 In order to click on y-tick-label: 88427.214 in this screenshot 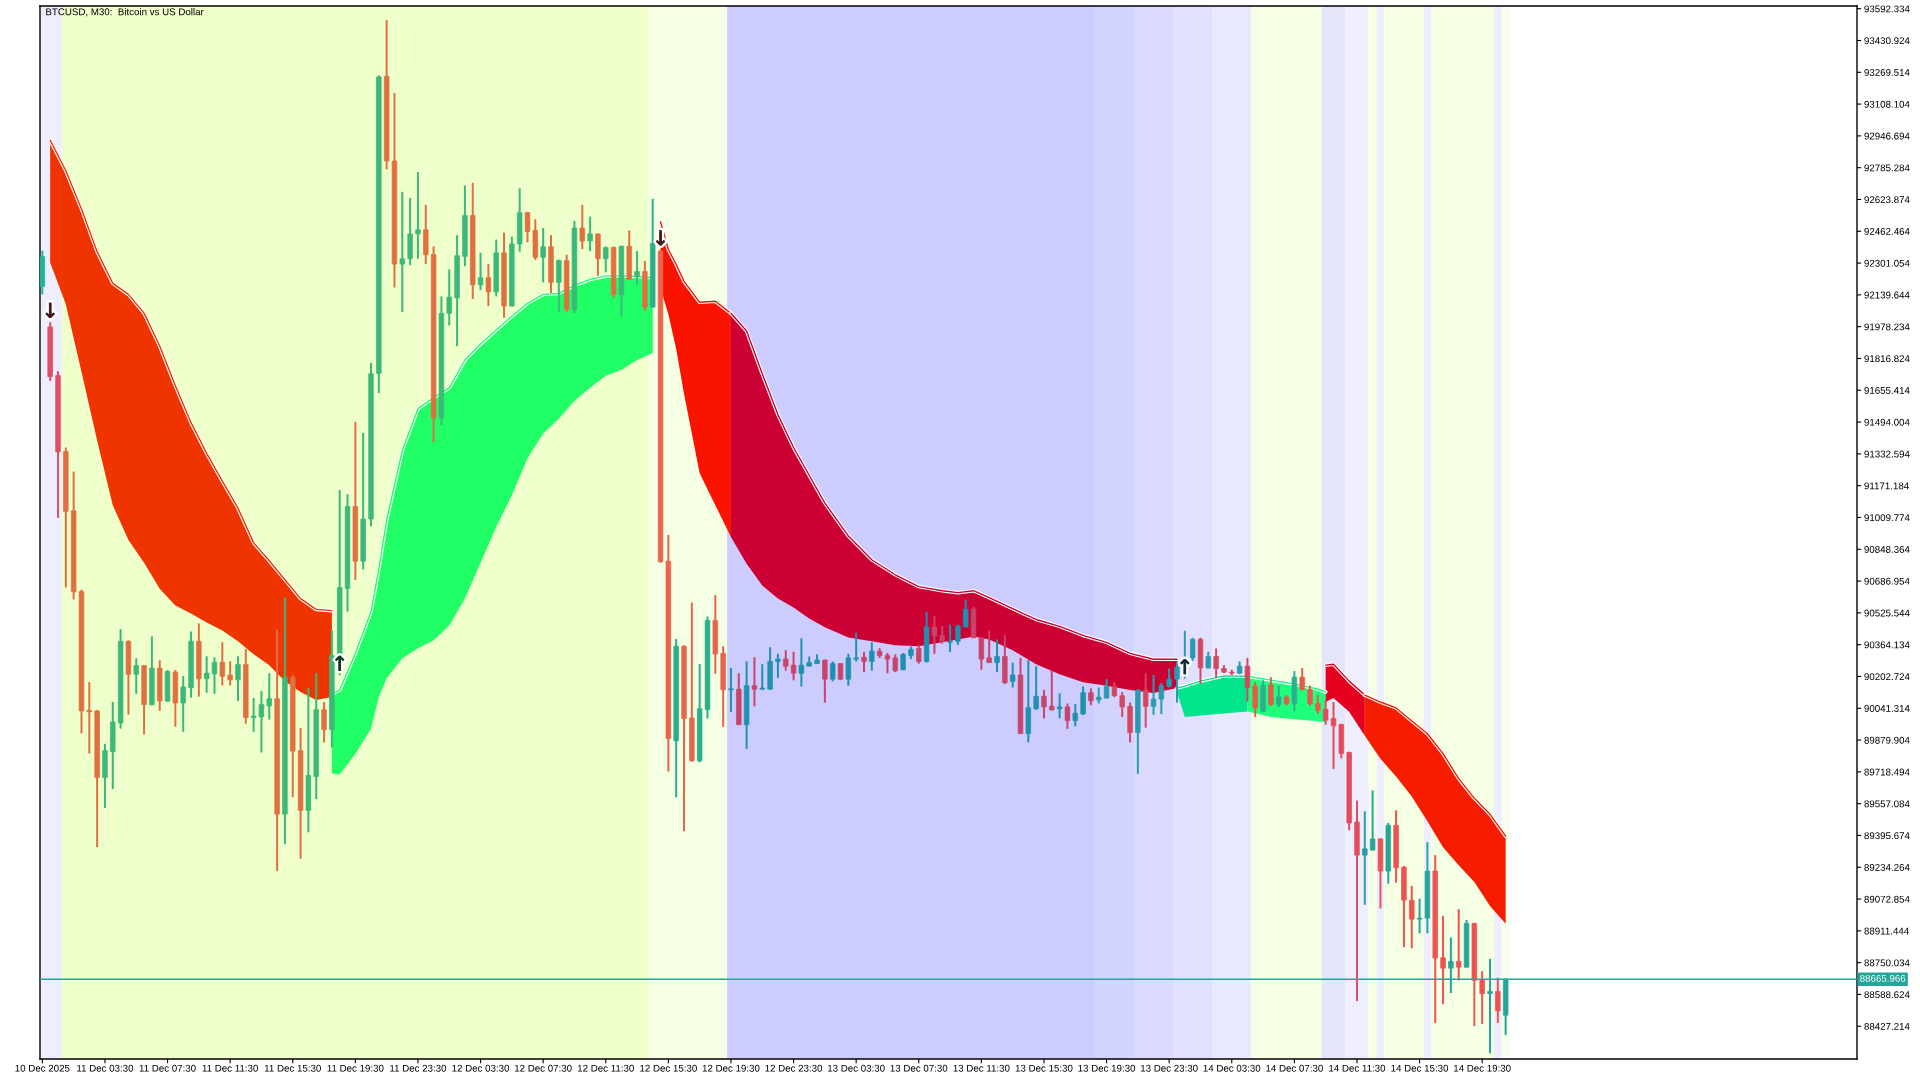, I will do `click(1887, 1026)`.